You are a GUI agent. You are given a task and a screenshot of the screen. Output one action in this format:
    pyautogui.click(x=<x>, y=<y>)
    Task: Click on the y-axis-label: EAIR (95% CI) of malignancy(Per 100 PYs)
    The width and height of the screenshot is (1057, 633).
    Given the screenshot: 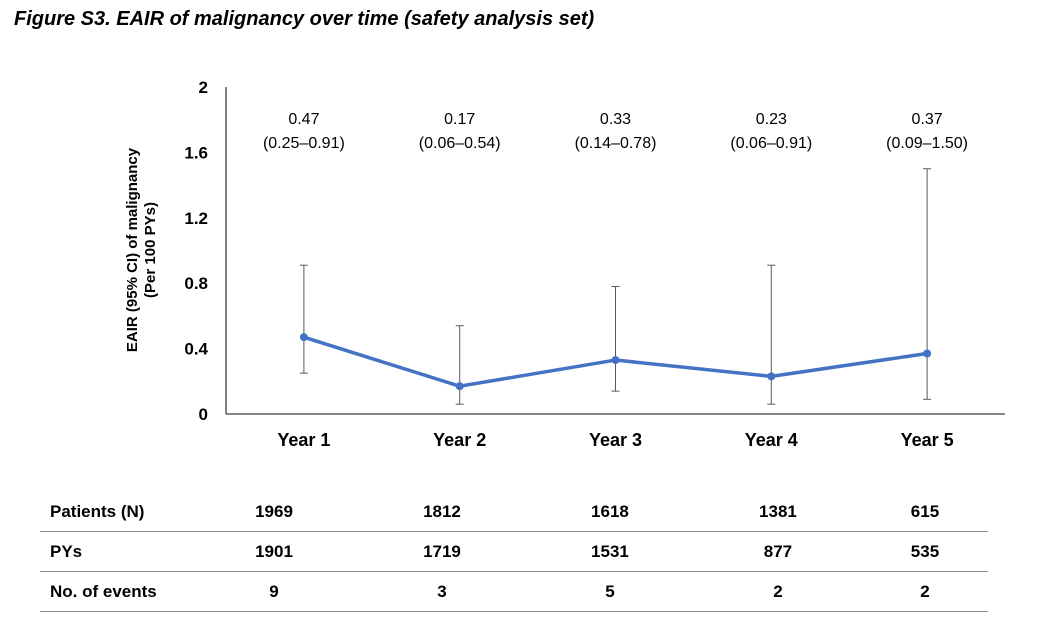 What is the action you would take?
    pyautogui.click(x=141, y=249)
    